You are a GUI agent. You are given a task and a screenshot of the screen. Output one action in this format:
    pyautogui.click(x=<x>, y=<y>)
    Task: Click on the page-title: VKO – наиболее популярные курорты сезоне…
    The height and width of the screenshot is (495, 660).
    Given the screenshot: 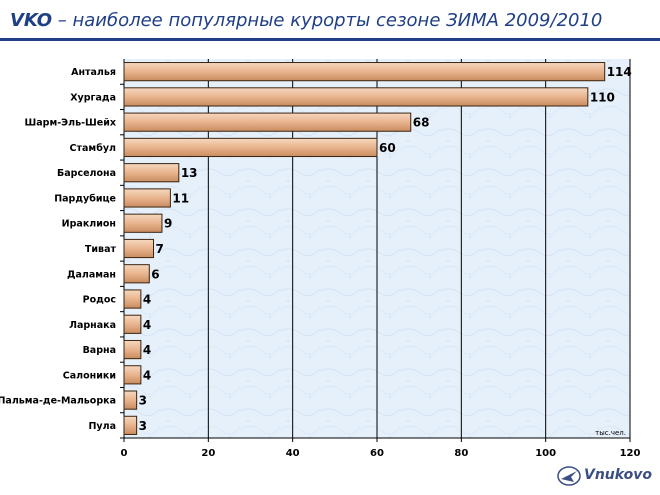 What is the action you would take?
    pyautogui.click(x=306, y=20)
    